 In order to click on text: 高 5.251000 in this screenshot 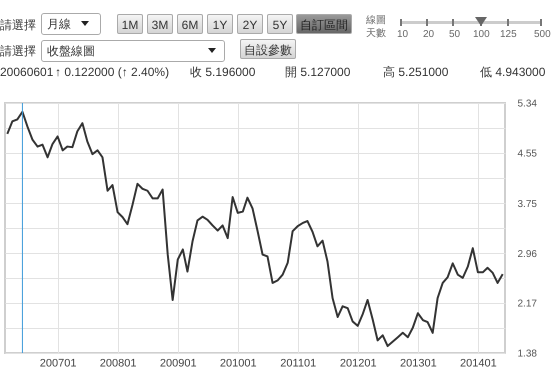, I will do `click(415, 72)`.